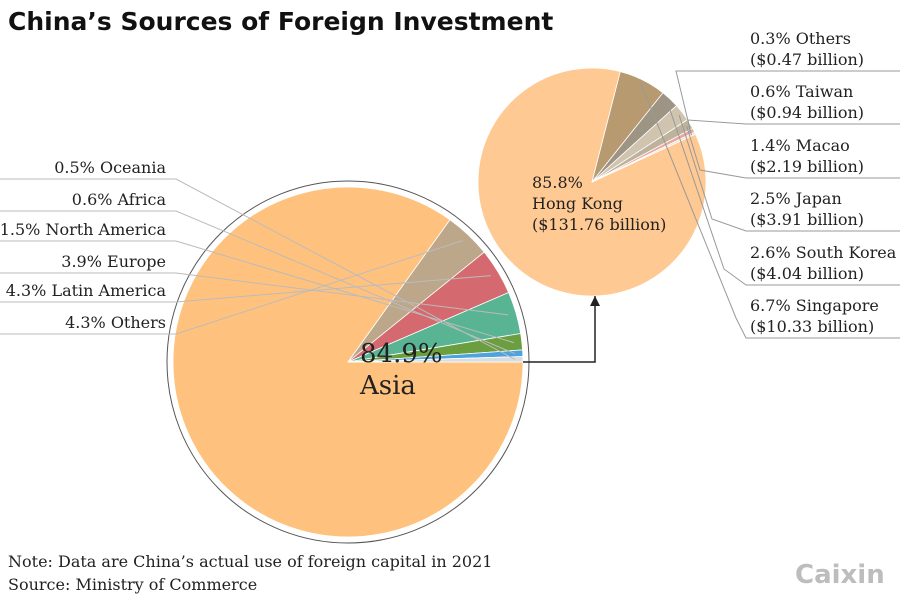 This screenshot has width=900, height=600. I want to click on hong-kong-center-label-0: 85.8%, so click(557, 182).